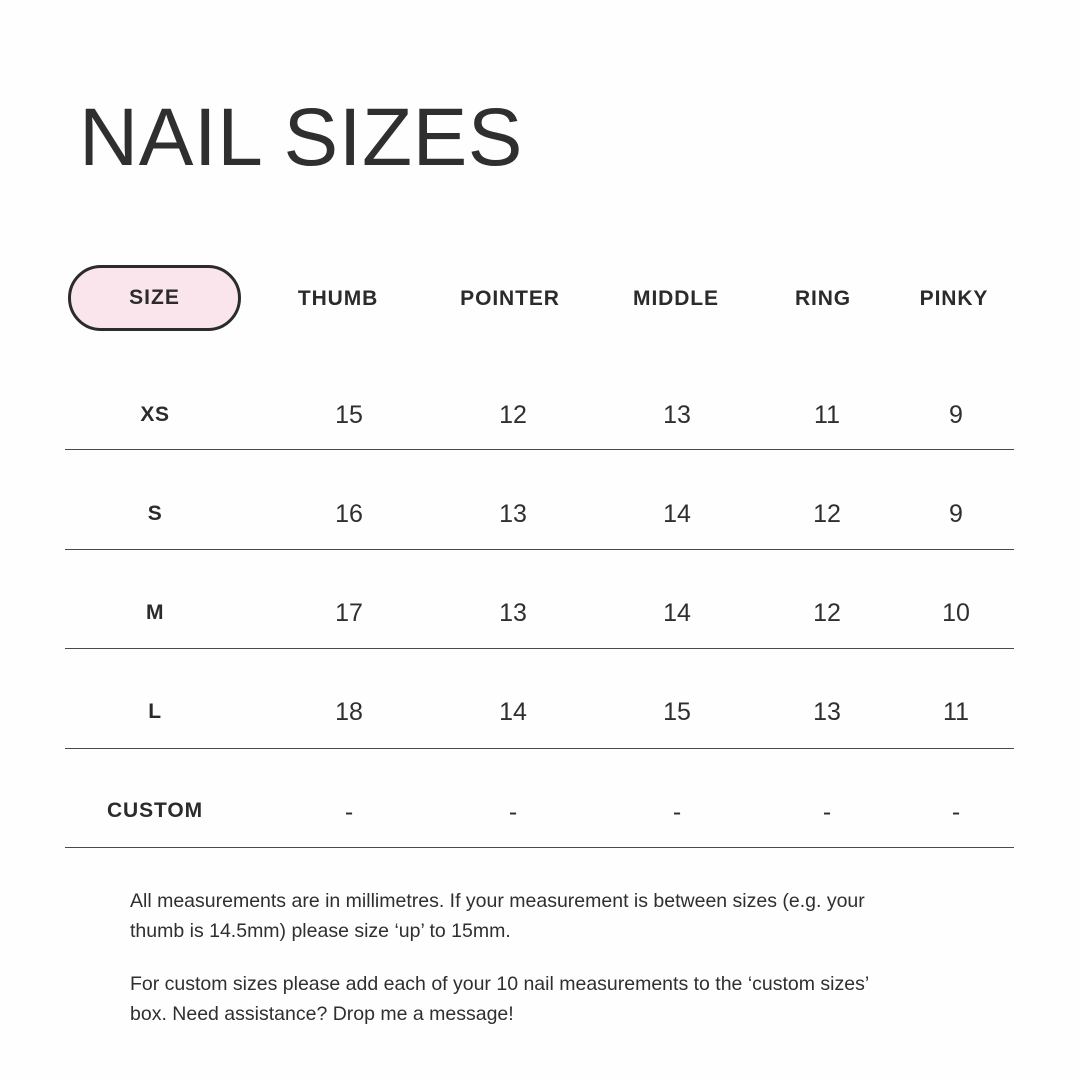  What do you see at coordinates (155, 711) in the screenshot?
I see `row-size-label: L` at bounding box center [155, 711].